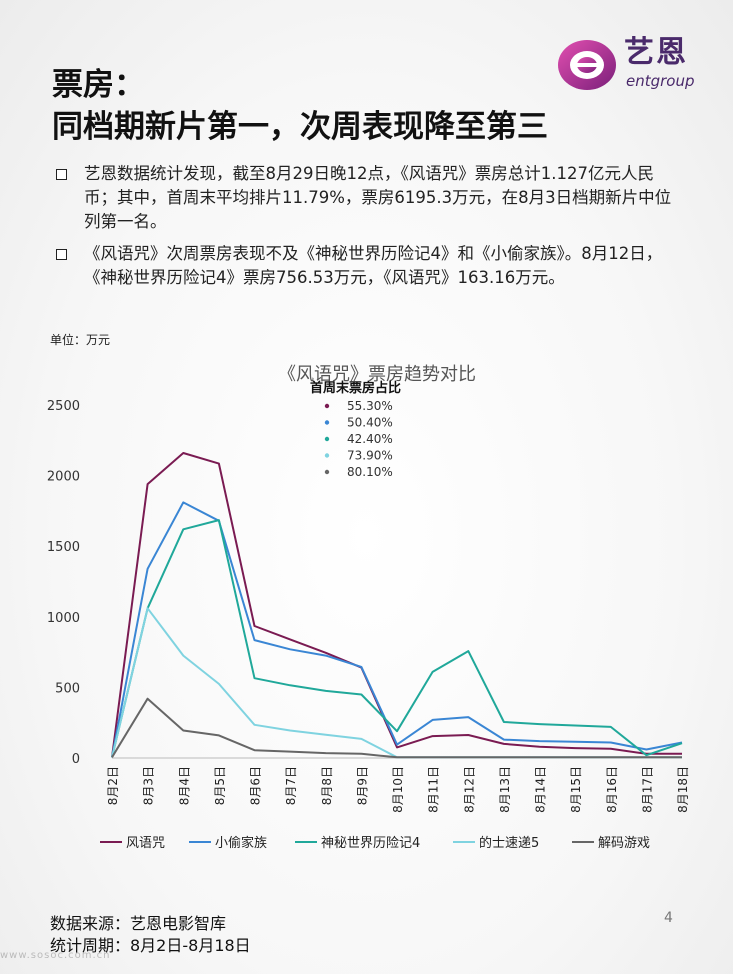  Describe the element at coordinates (80, 340) in the screenshot. I see `unit-label: 单位：万元` at that location.